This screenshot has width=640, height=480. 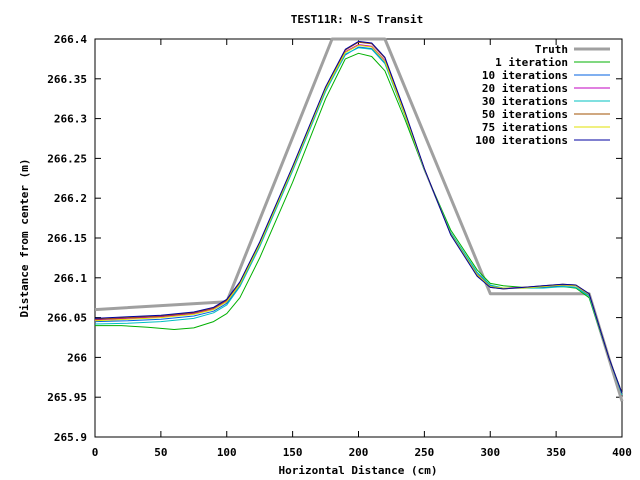 What do you see at coordinates (359, 452) in the screenshot?
I see `x-tick-label: 200` at bounding box center [359, 452].